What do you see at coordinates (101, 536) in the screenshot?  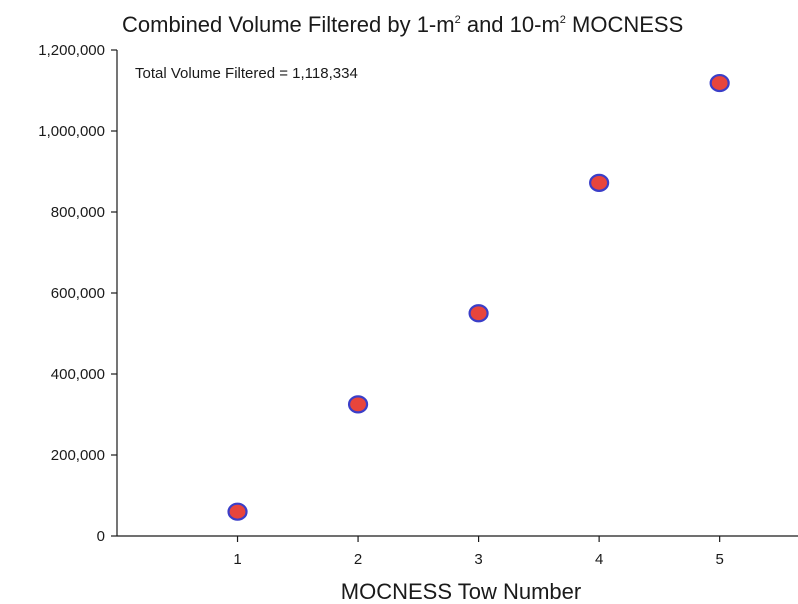 I see `y-tick-label: 0` at bounding box center [101, 536].